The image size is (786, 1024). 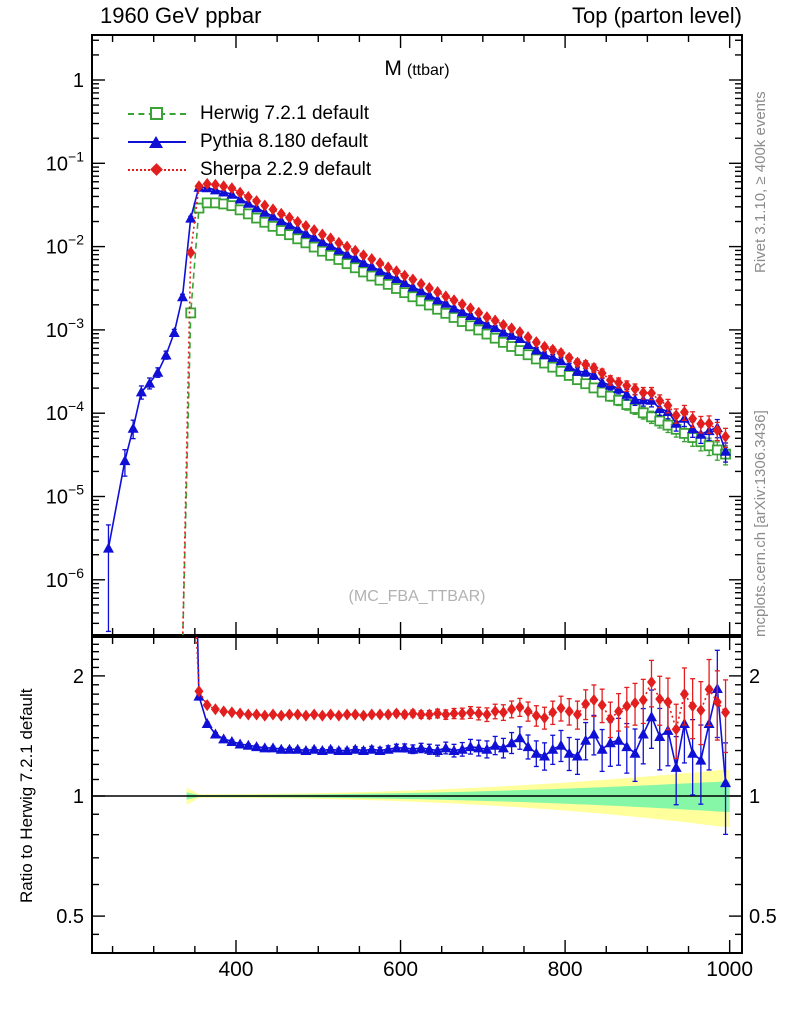 What do you see at coordinates (78, 81) in the screenshot?
I see `y-tick-label: 1` at bounding box center [78, 81].